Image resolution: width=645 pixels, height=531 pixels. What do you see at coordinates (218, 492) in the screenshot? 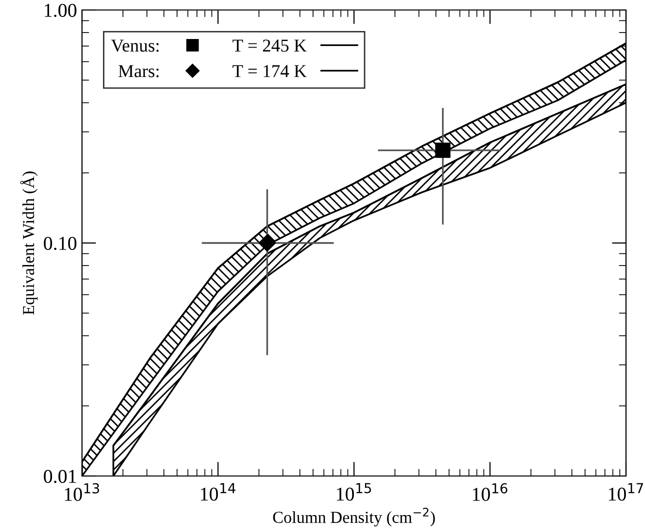
I see `x-tick-label: 10$^{14}$` at bounding box center [218, 492].